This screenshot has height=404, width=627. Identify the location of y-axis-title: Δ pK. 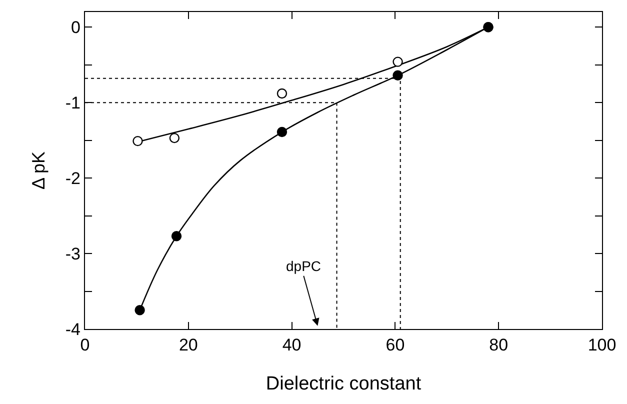
(38, 170).